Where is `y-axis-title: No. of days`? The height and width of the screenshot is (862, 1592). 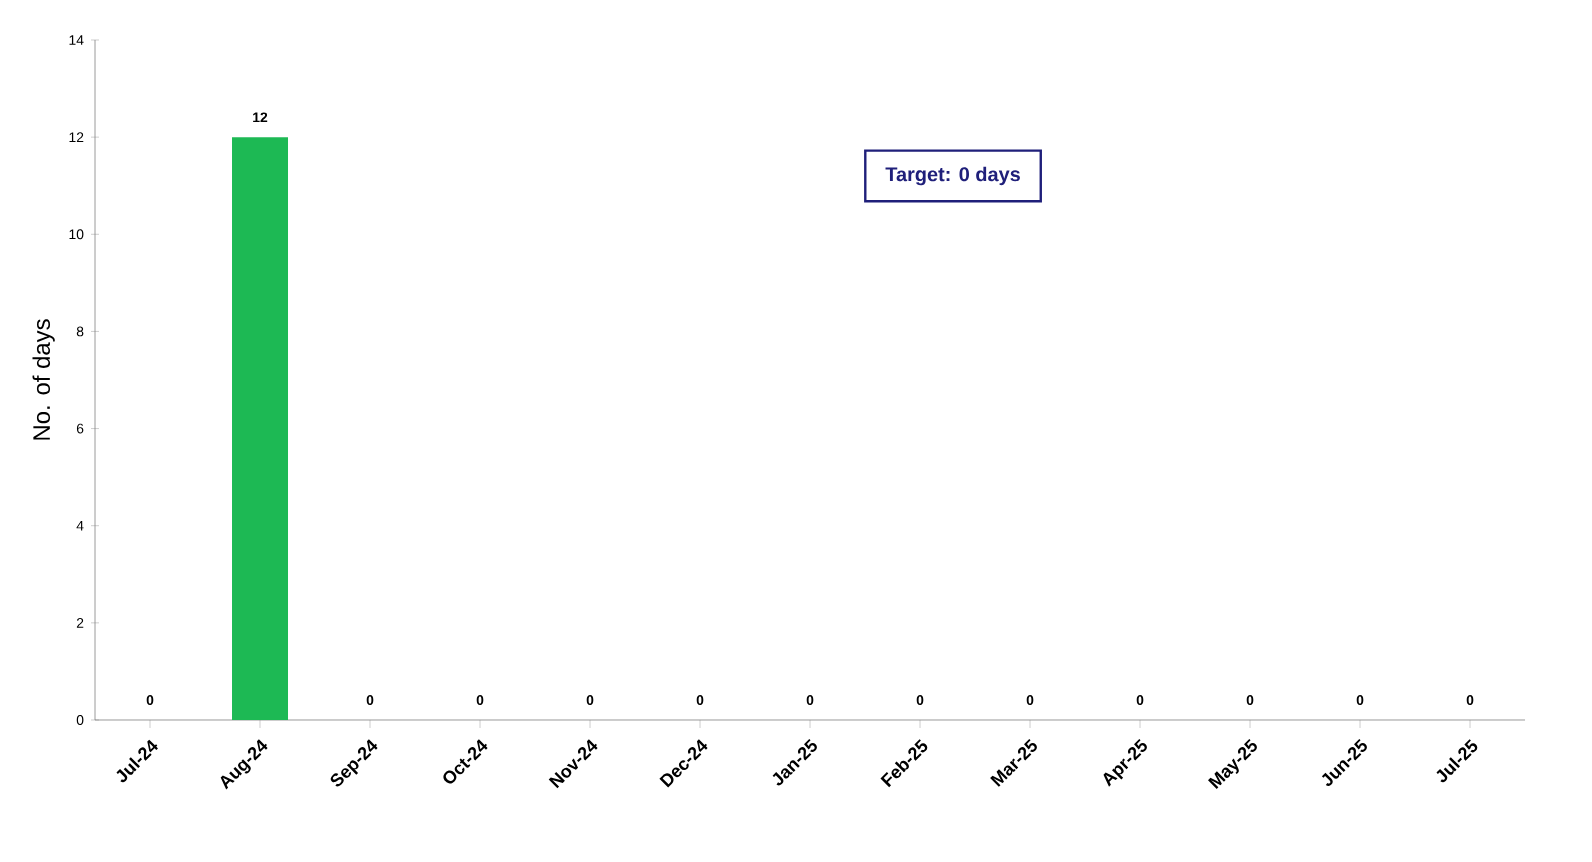 y-axis-title: No. of days is located at coordinates (43, 379).